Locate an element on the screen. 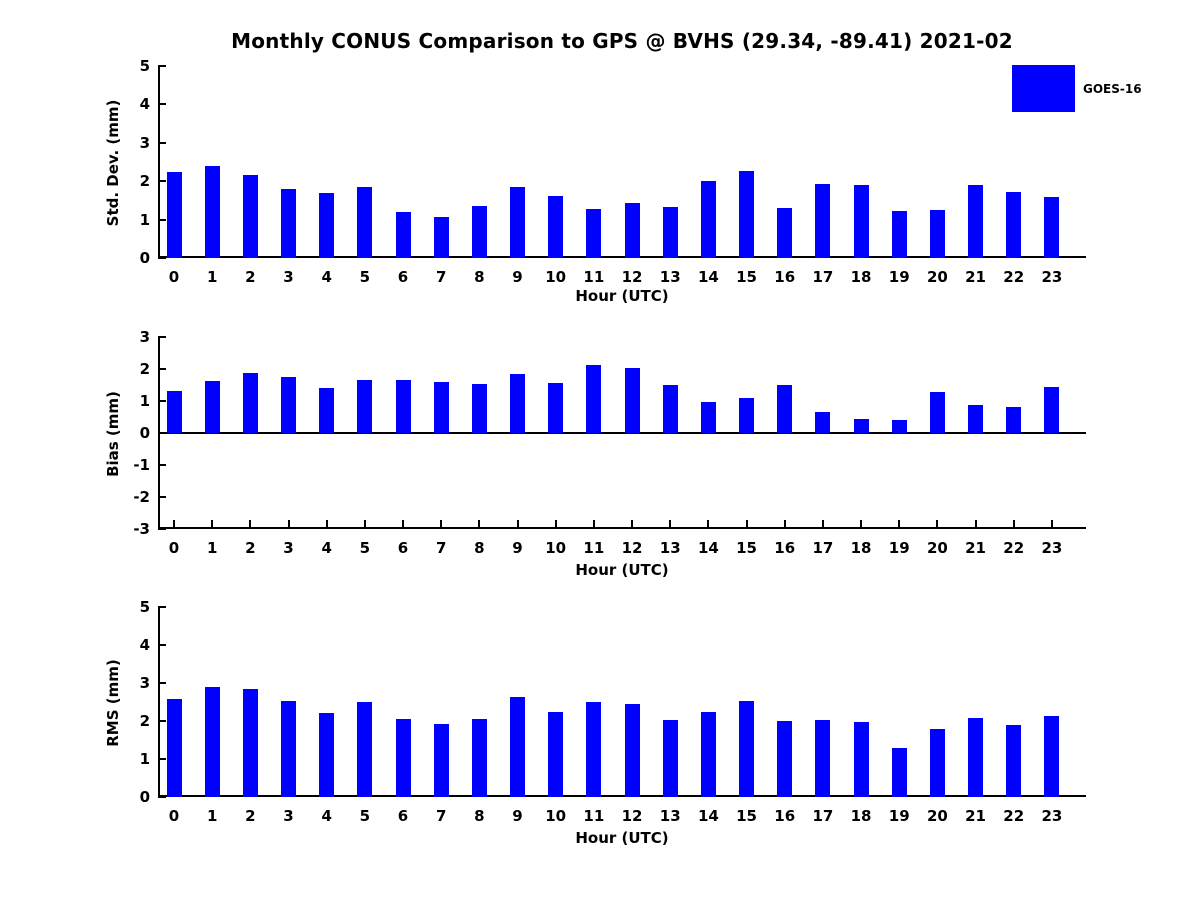  x-tick-label: 15 is located at coordinates (746, 816).